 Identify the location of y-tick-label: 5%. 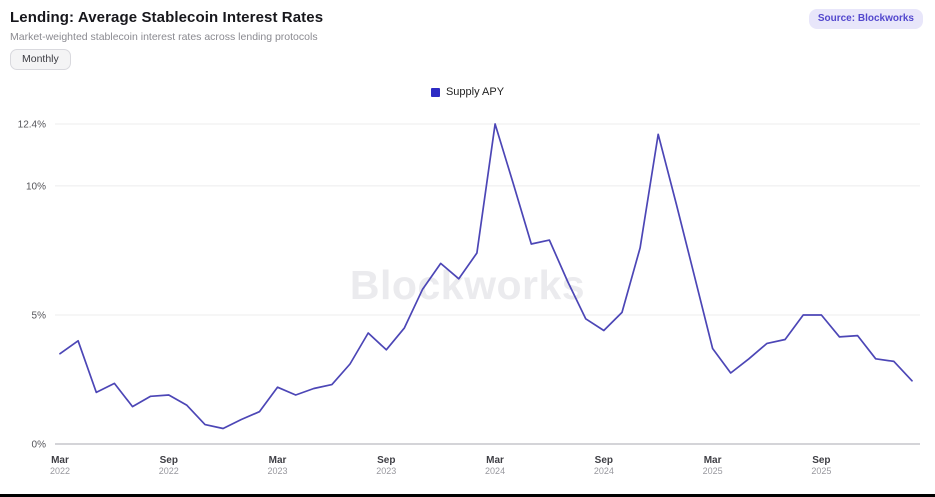
(39, 315).